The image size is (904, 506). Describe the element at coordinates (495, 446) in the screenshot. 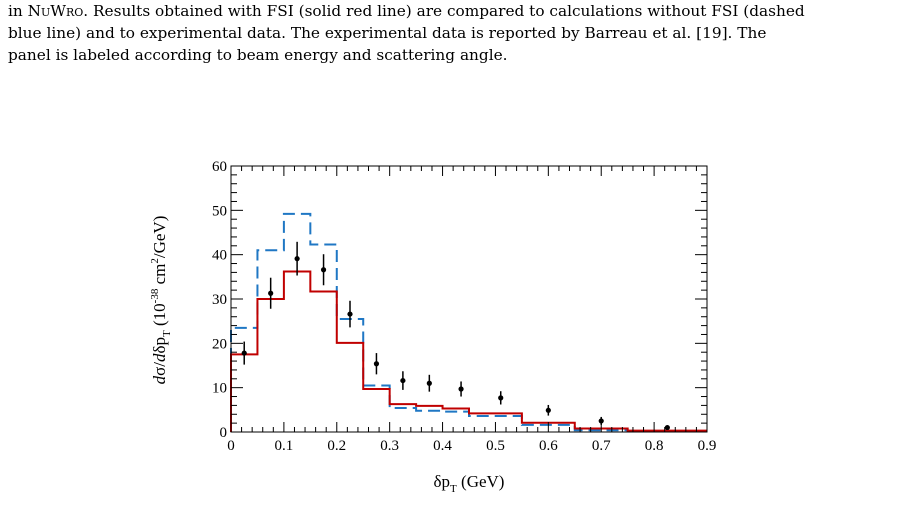

I see `x-tick-label: 0.5` at that location.